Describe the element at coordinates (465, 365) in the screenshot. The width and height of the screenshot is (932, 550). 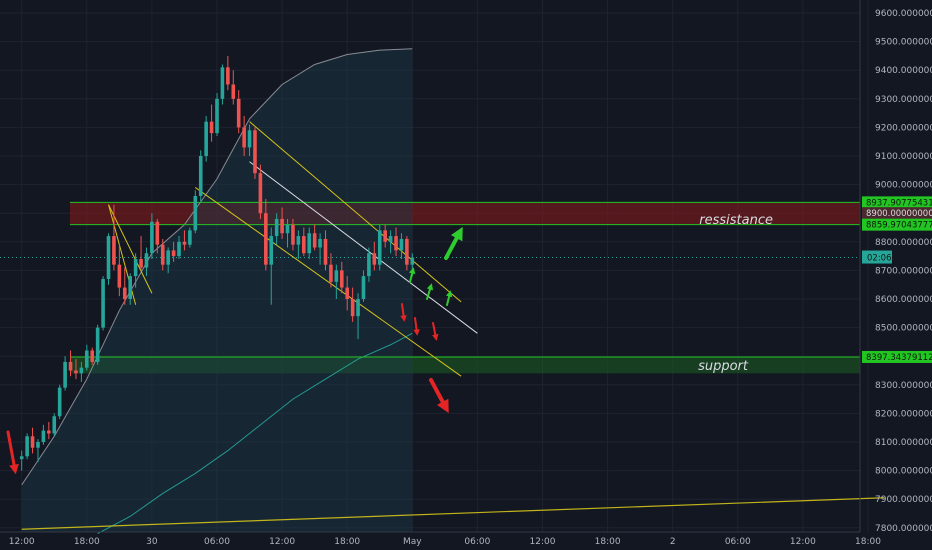
I see `support-zone` at that location.